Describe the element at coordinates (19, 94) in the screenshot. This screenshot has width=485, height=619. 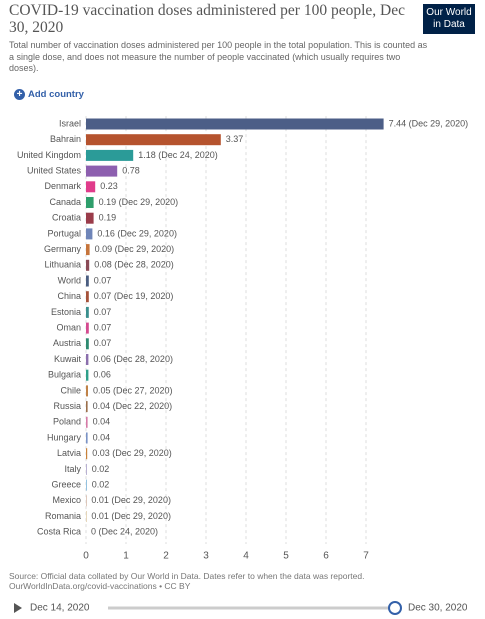
I see `plus-icon: +` at that location.